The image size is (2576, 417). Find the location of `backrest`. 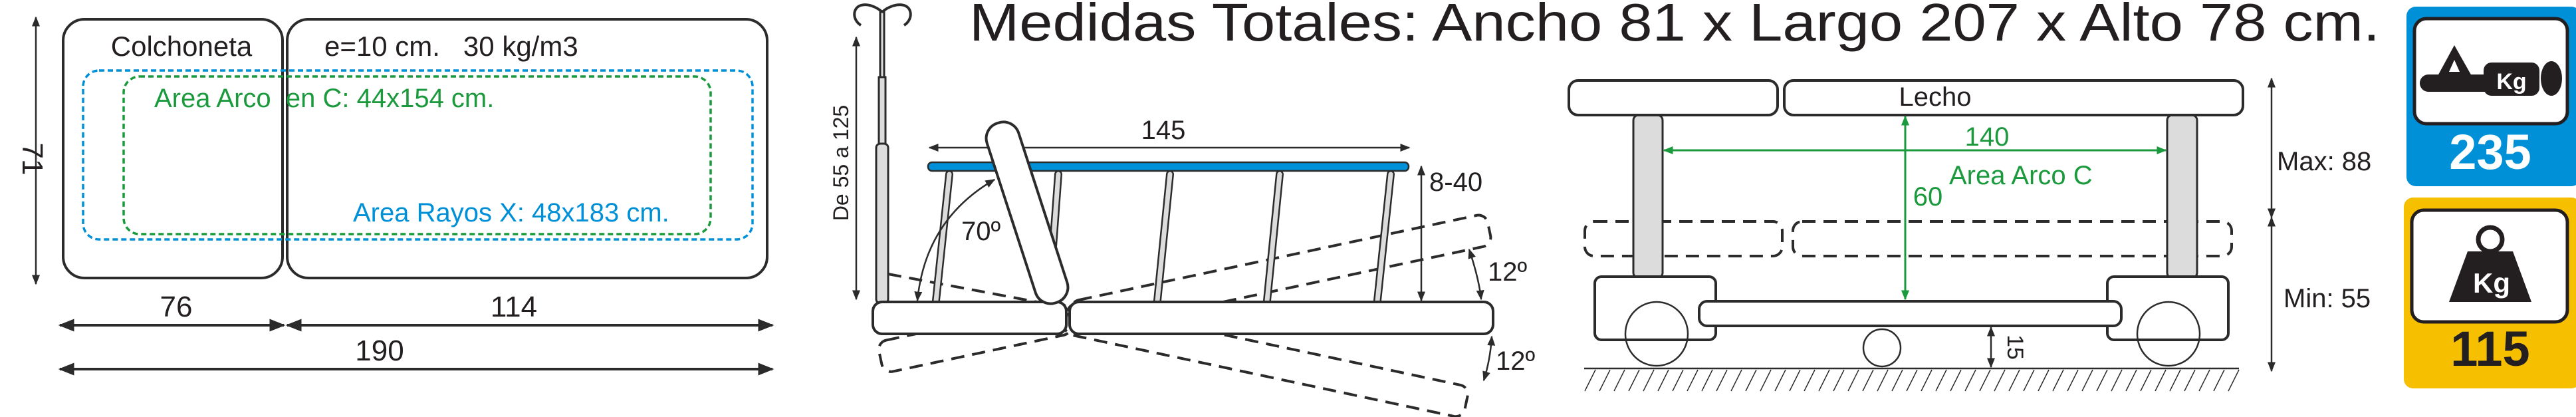

backrest is located at coordinates (1027, 212).